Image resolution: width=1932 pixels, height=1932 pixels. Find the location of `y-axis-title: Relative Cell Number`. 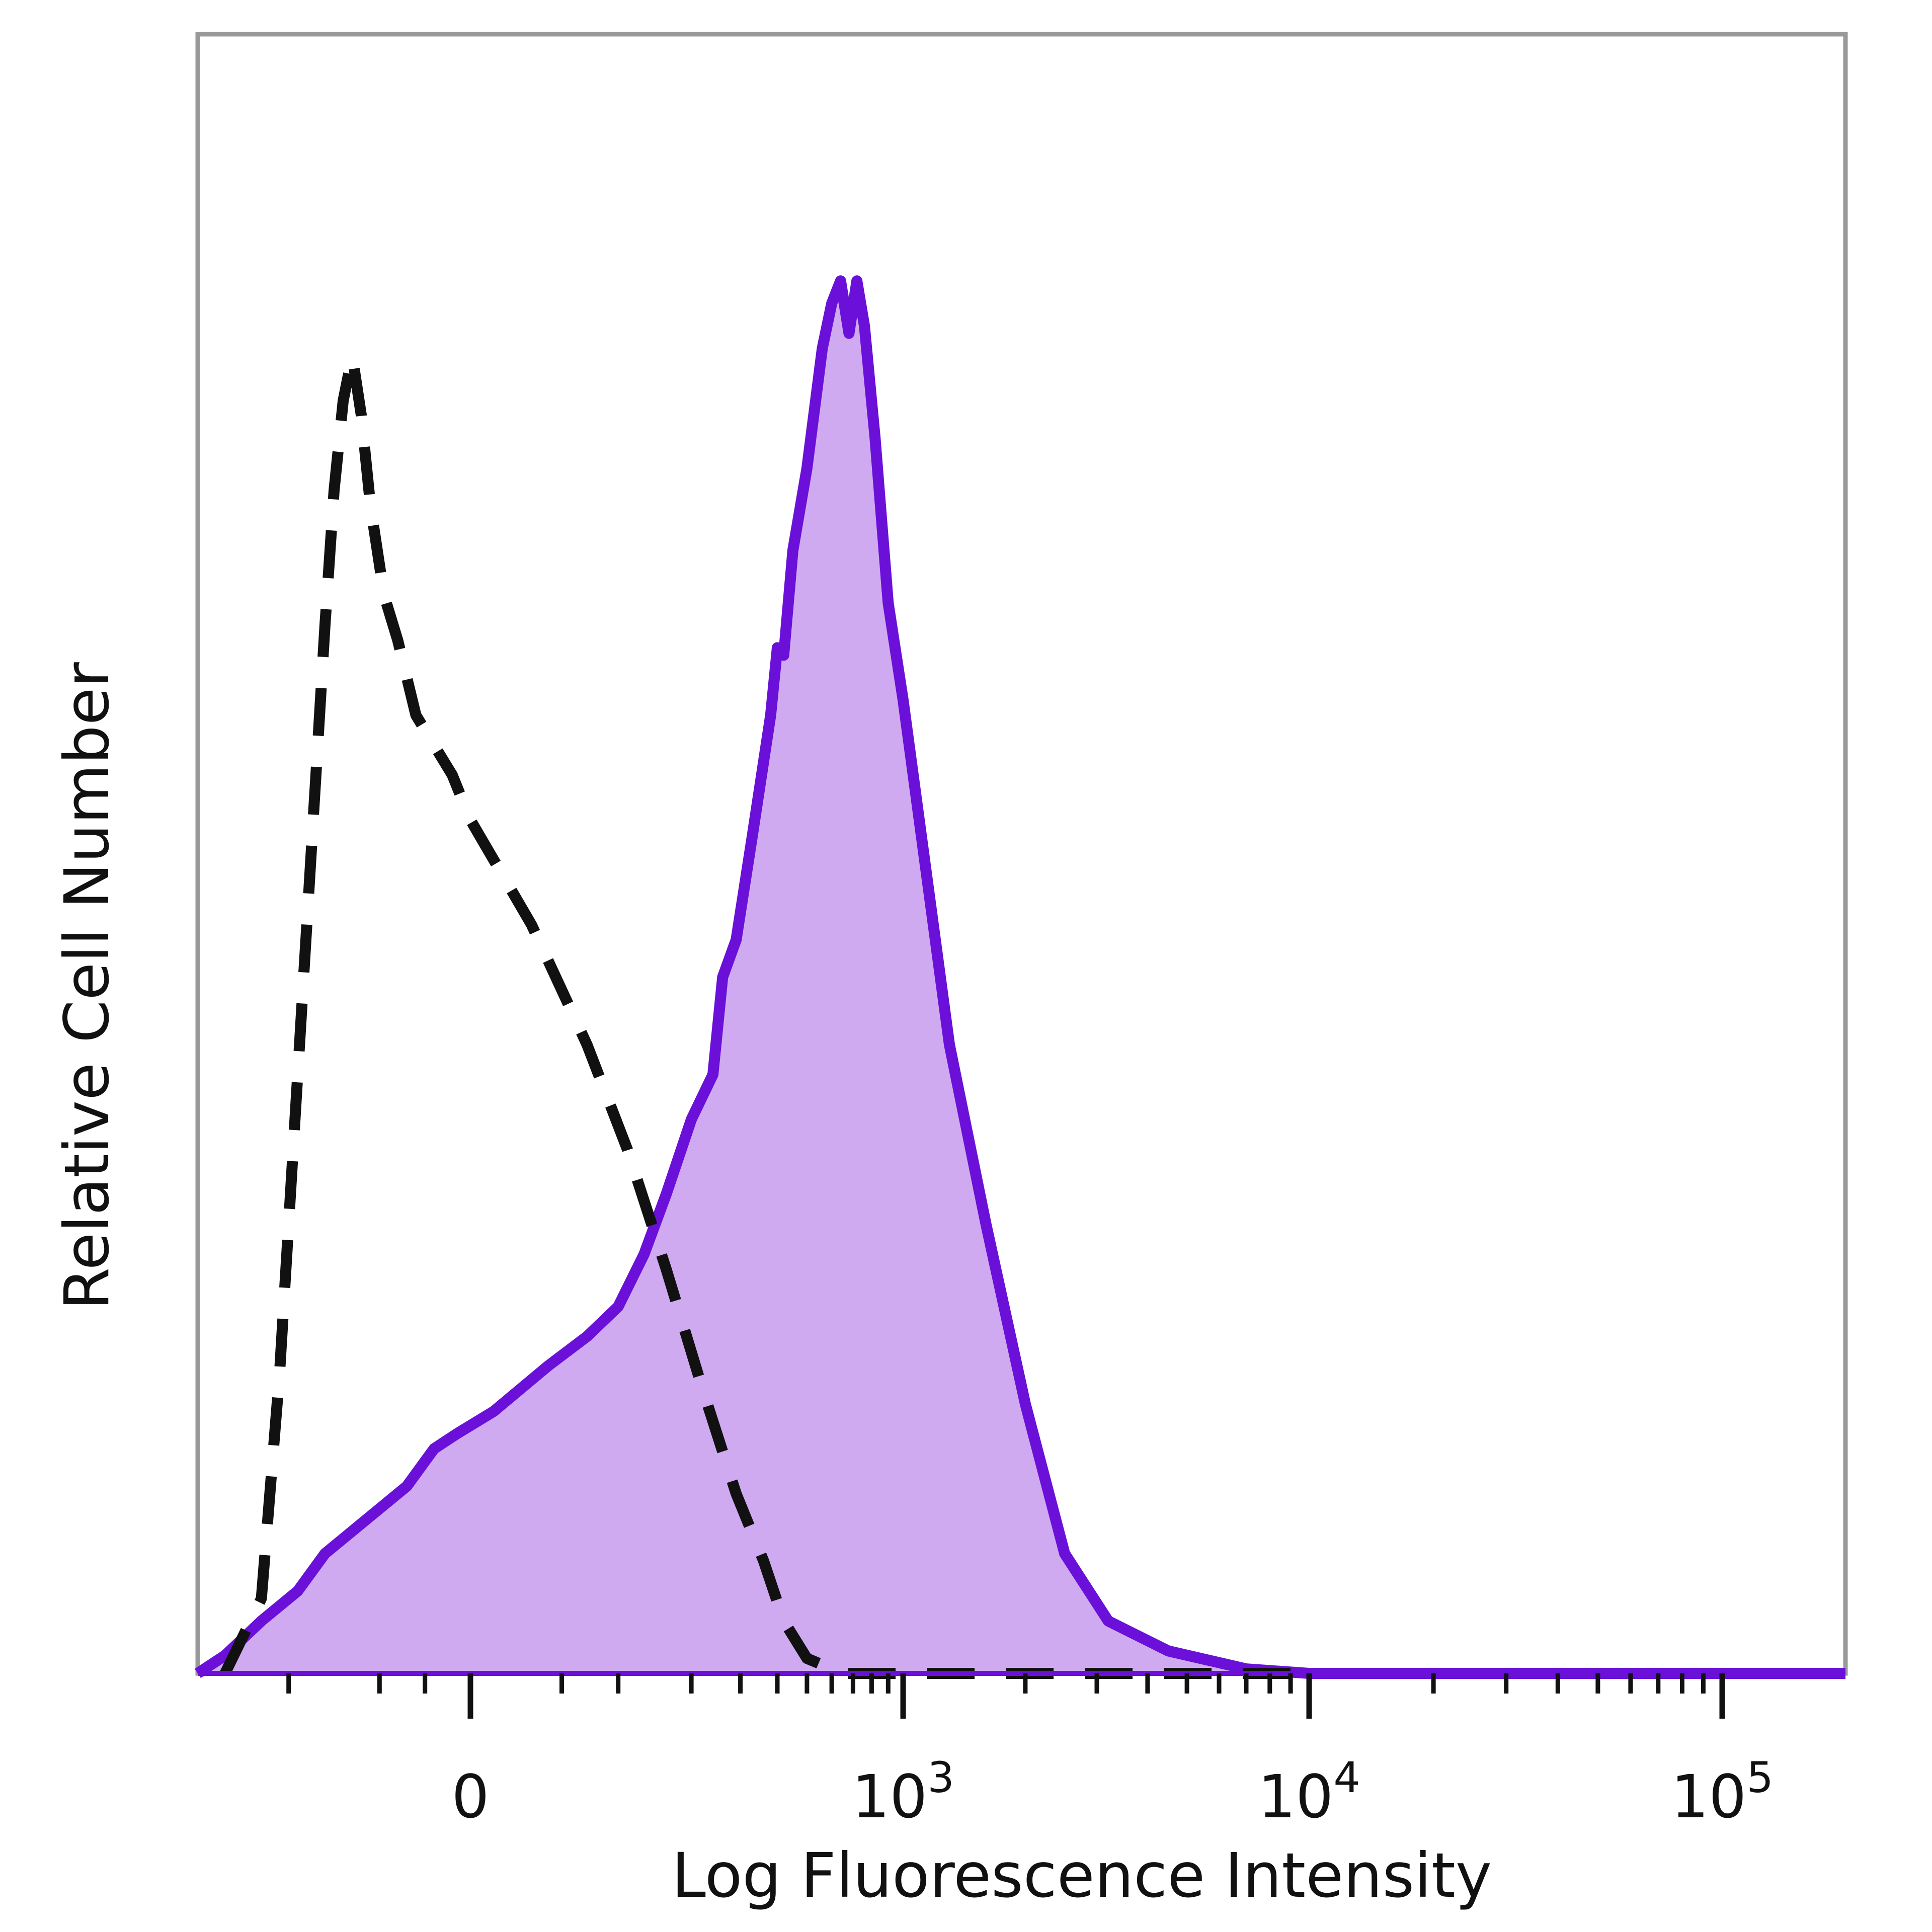

y-axis-title: Relative Cell Number is located at coordinates (87, 986).